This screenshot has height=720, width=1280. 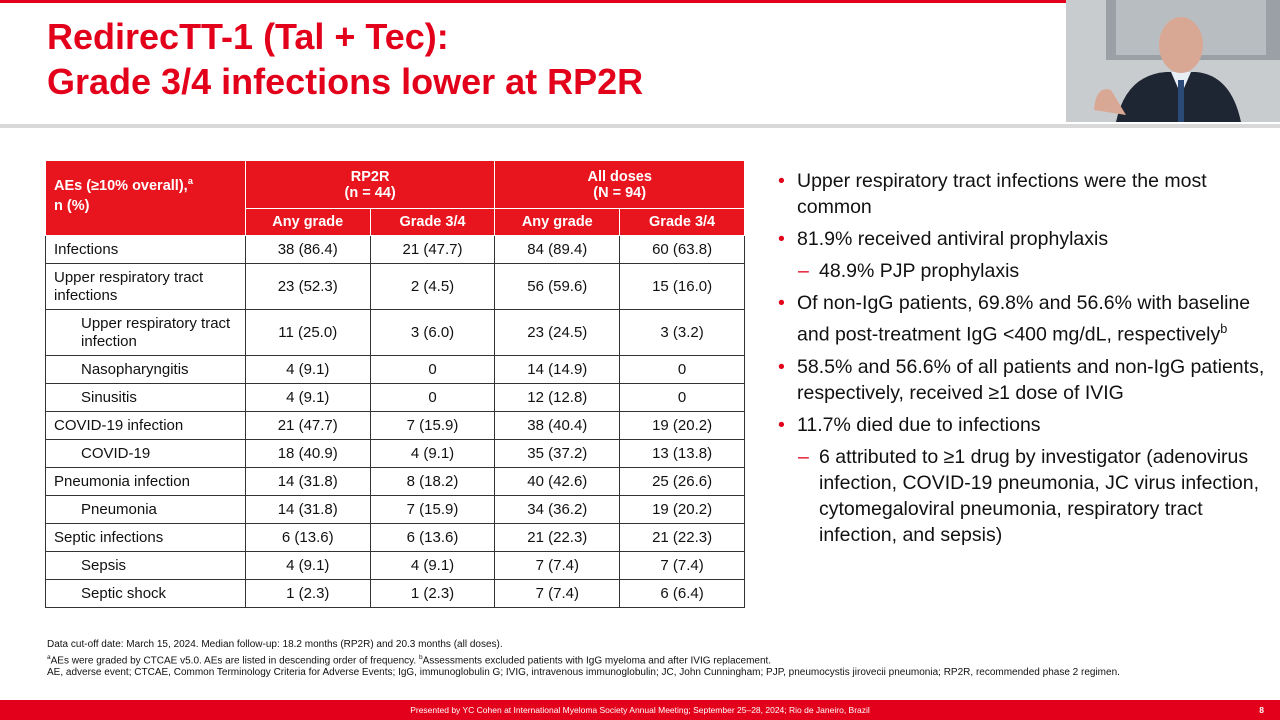 I want to click on row-label: Pneumonia, so click(x=145, y=509).